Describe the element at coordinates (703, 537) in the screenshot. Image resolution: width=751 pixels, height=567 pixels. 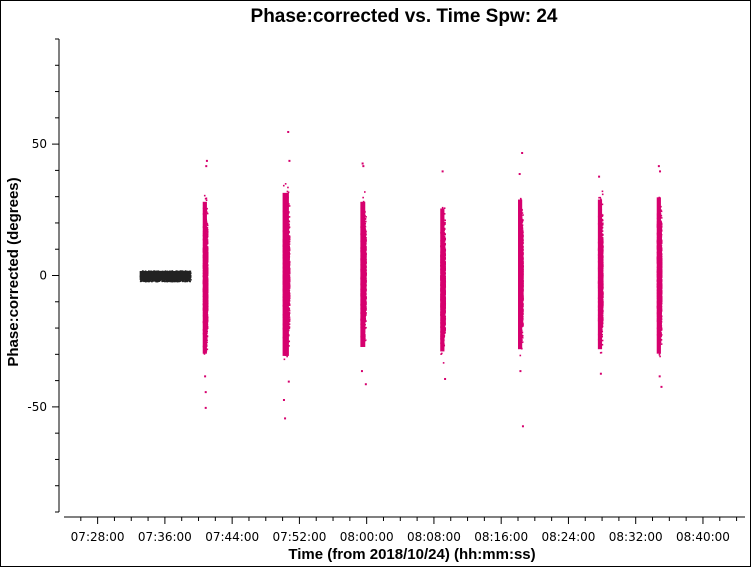
I see `x-tick-label: 08:40:00` at that location.